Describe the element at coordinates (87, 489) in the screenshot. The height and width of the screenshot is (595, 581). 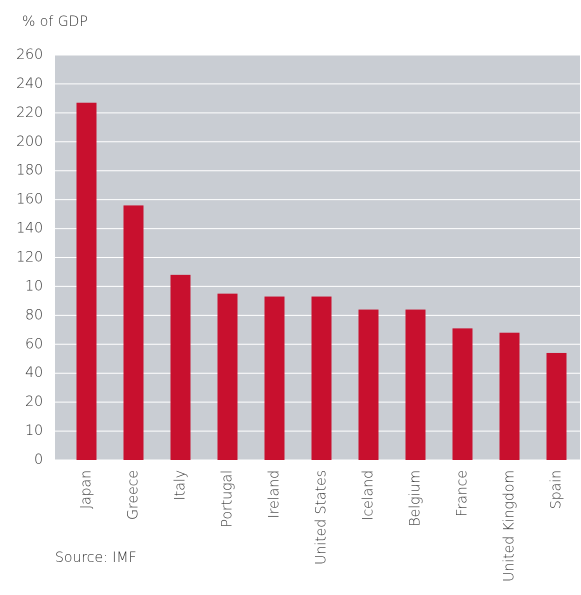
I see `x-tick-label: Japan` at that location.